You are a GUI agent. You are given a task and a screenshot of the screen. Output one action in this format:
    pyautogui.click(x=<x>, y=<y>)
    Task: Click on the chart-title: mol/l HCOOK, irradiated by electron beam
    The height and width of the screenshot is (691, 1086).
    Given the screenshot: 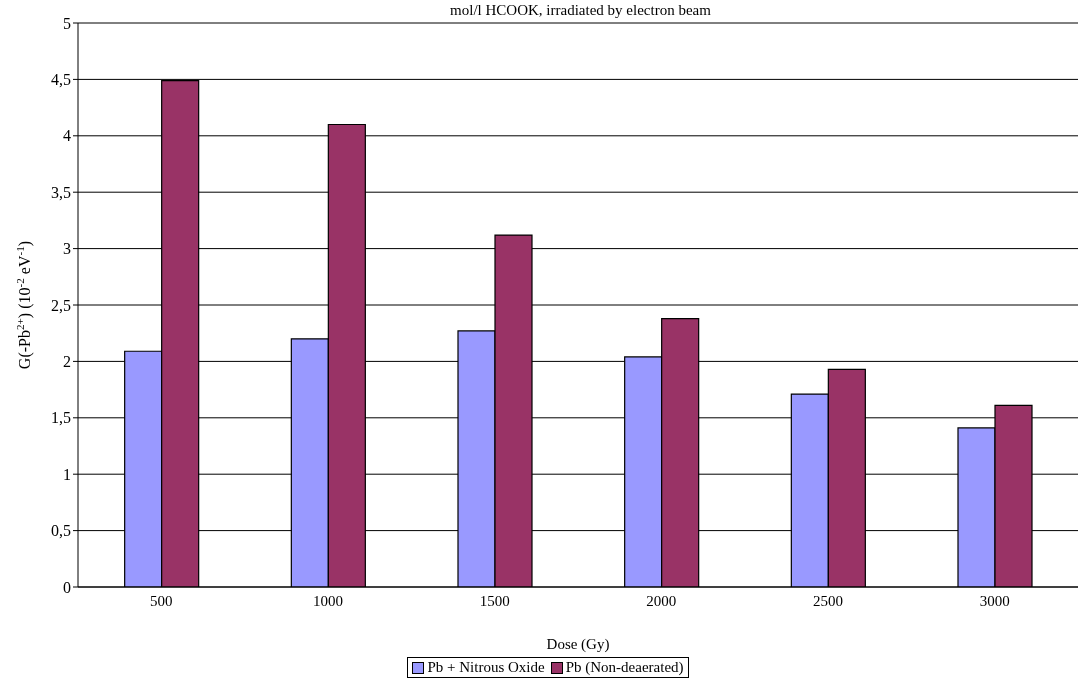 What is the action you would take?
    pyautogui.click(x=580, y=10)
    